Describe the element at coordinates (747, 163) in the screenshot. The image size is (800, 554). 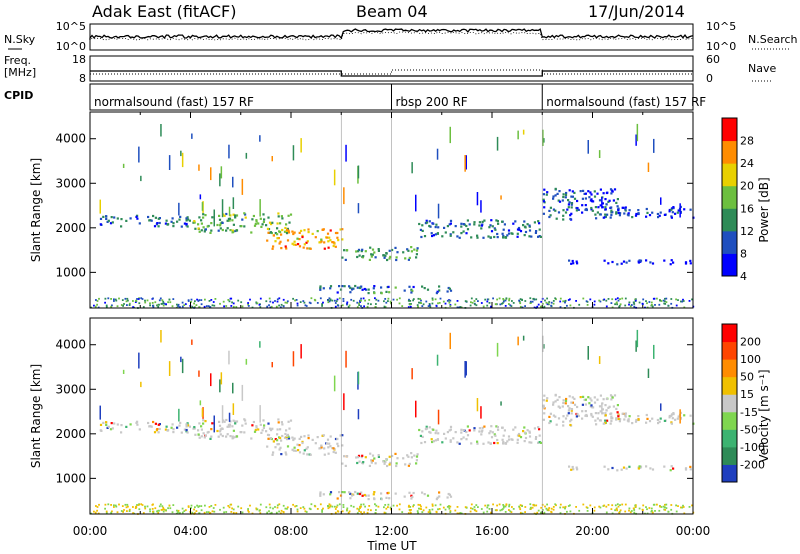
I see `colorbar-tick-label: 24` at that location.